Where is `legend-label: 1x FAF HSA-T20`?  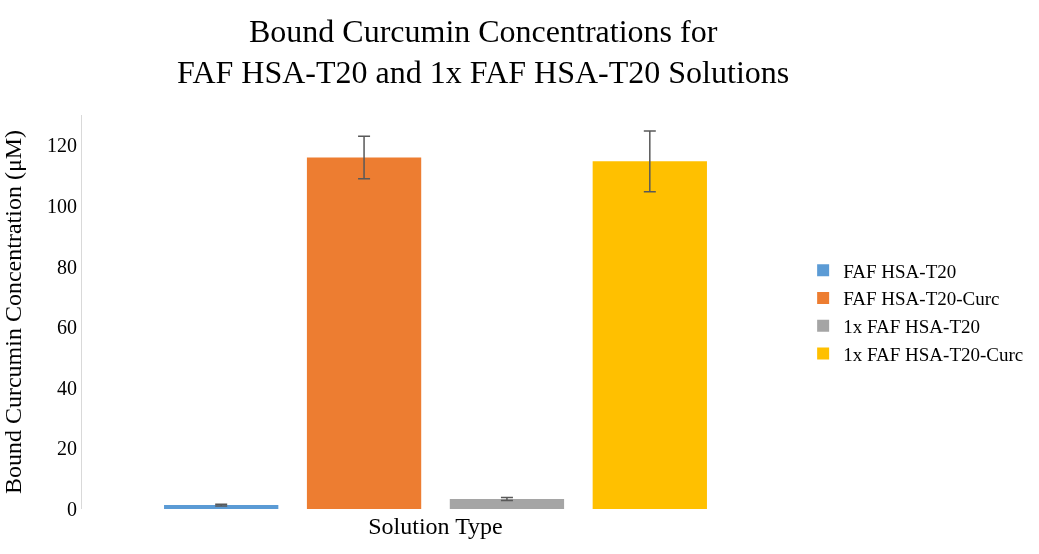 legend-label: 1x FAF HSA-T20 is located at coordinates (912, 327).